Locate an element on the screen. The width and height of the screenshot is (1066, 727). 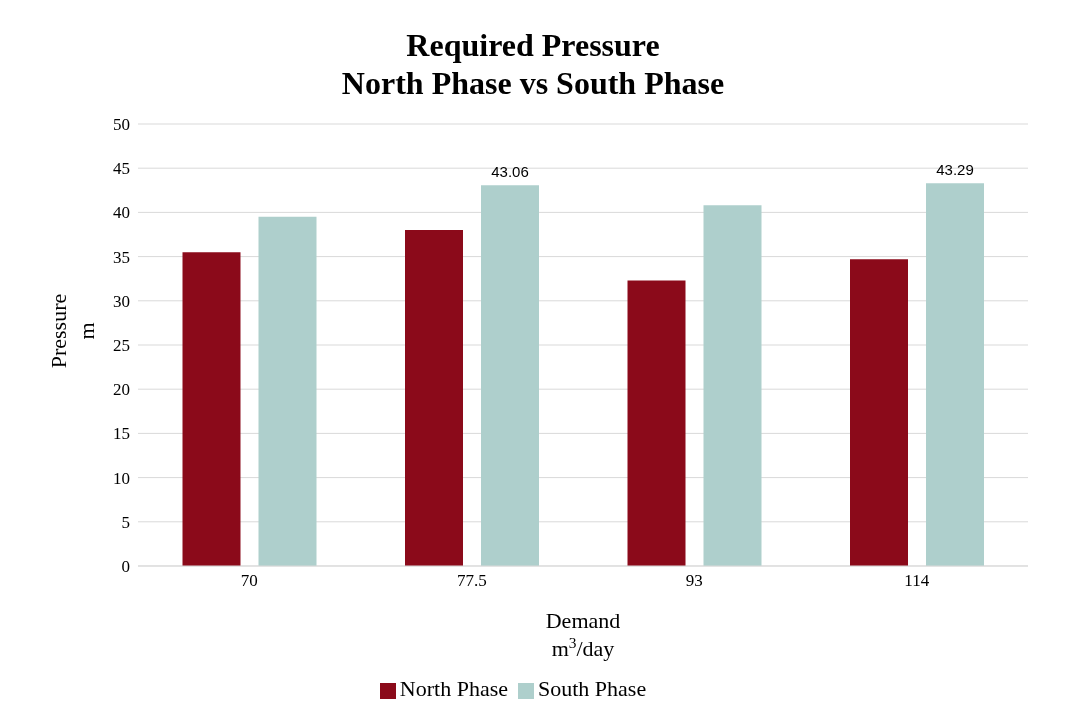
data-label: 43.06 is located at coordinates (510, 172).